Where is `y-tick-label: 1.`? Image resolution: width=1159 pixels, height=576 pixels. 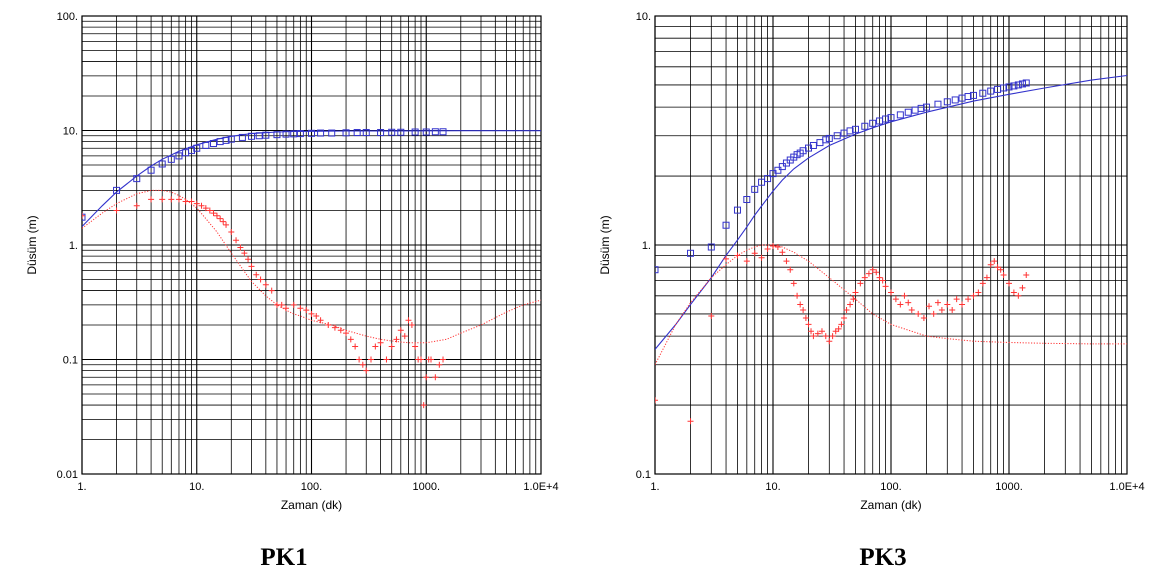 y-tick-label: 1. is located at coordinates (73, 246).